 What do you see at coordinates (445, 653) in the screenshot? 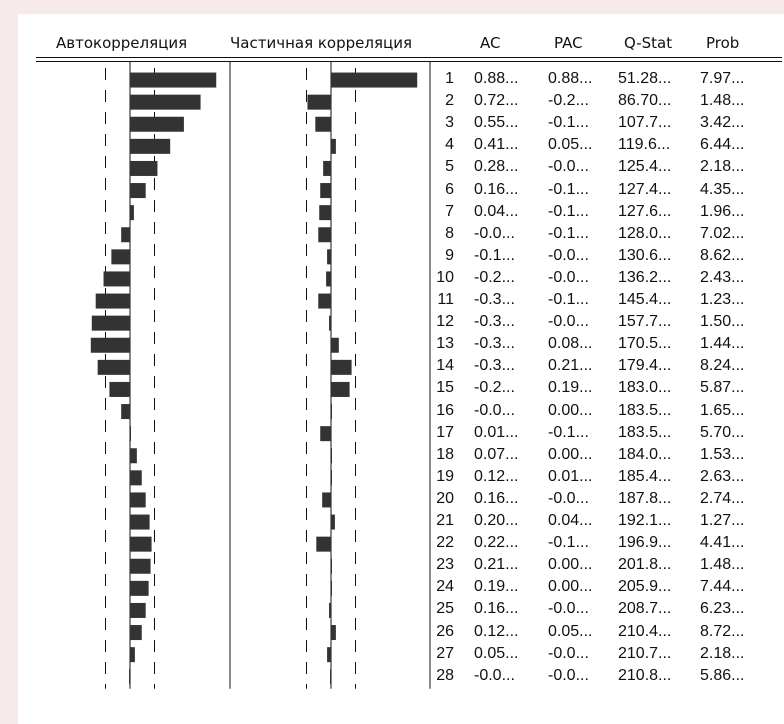
I see `lag-number: 27` at bounding box center [445, 653].